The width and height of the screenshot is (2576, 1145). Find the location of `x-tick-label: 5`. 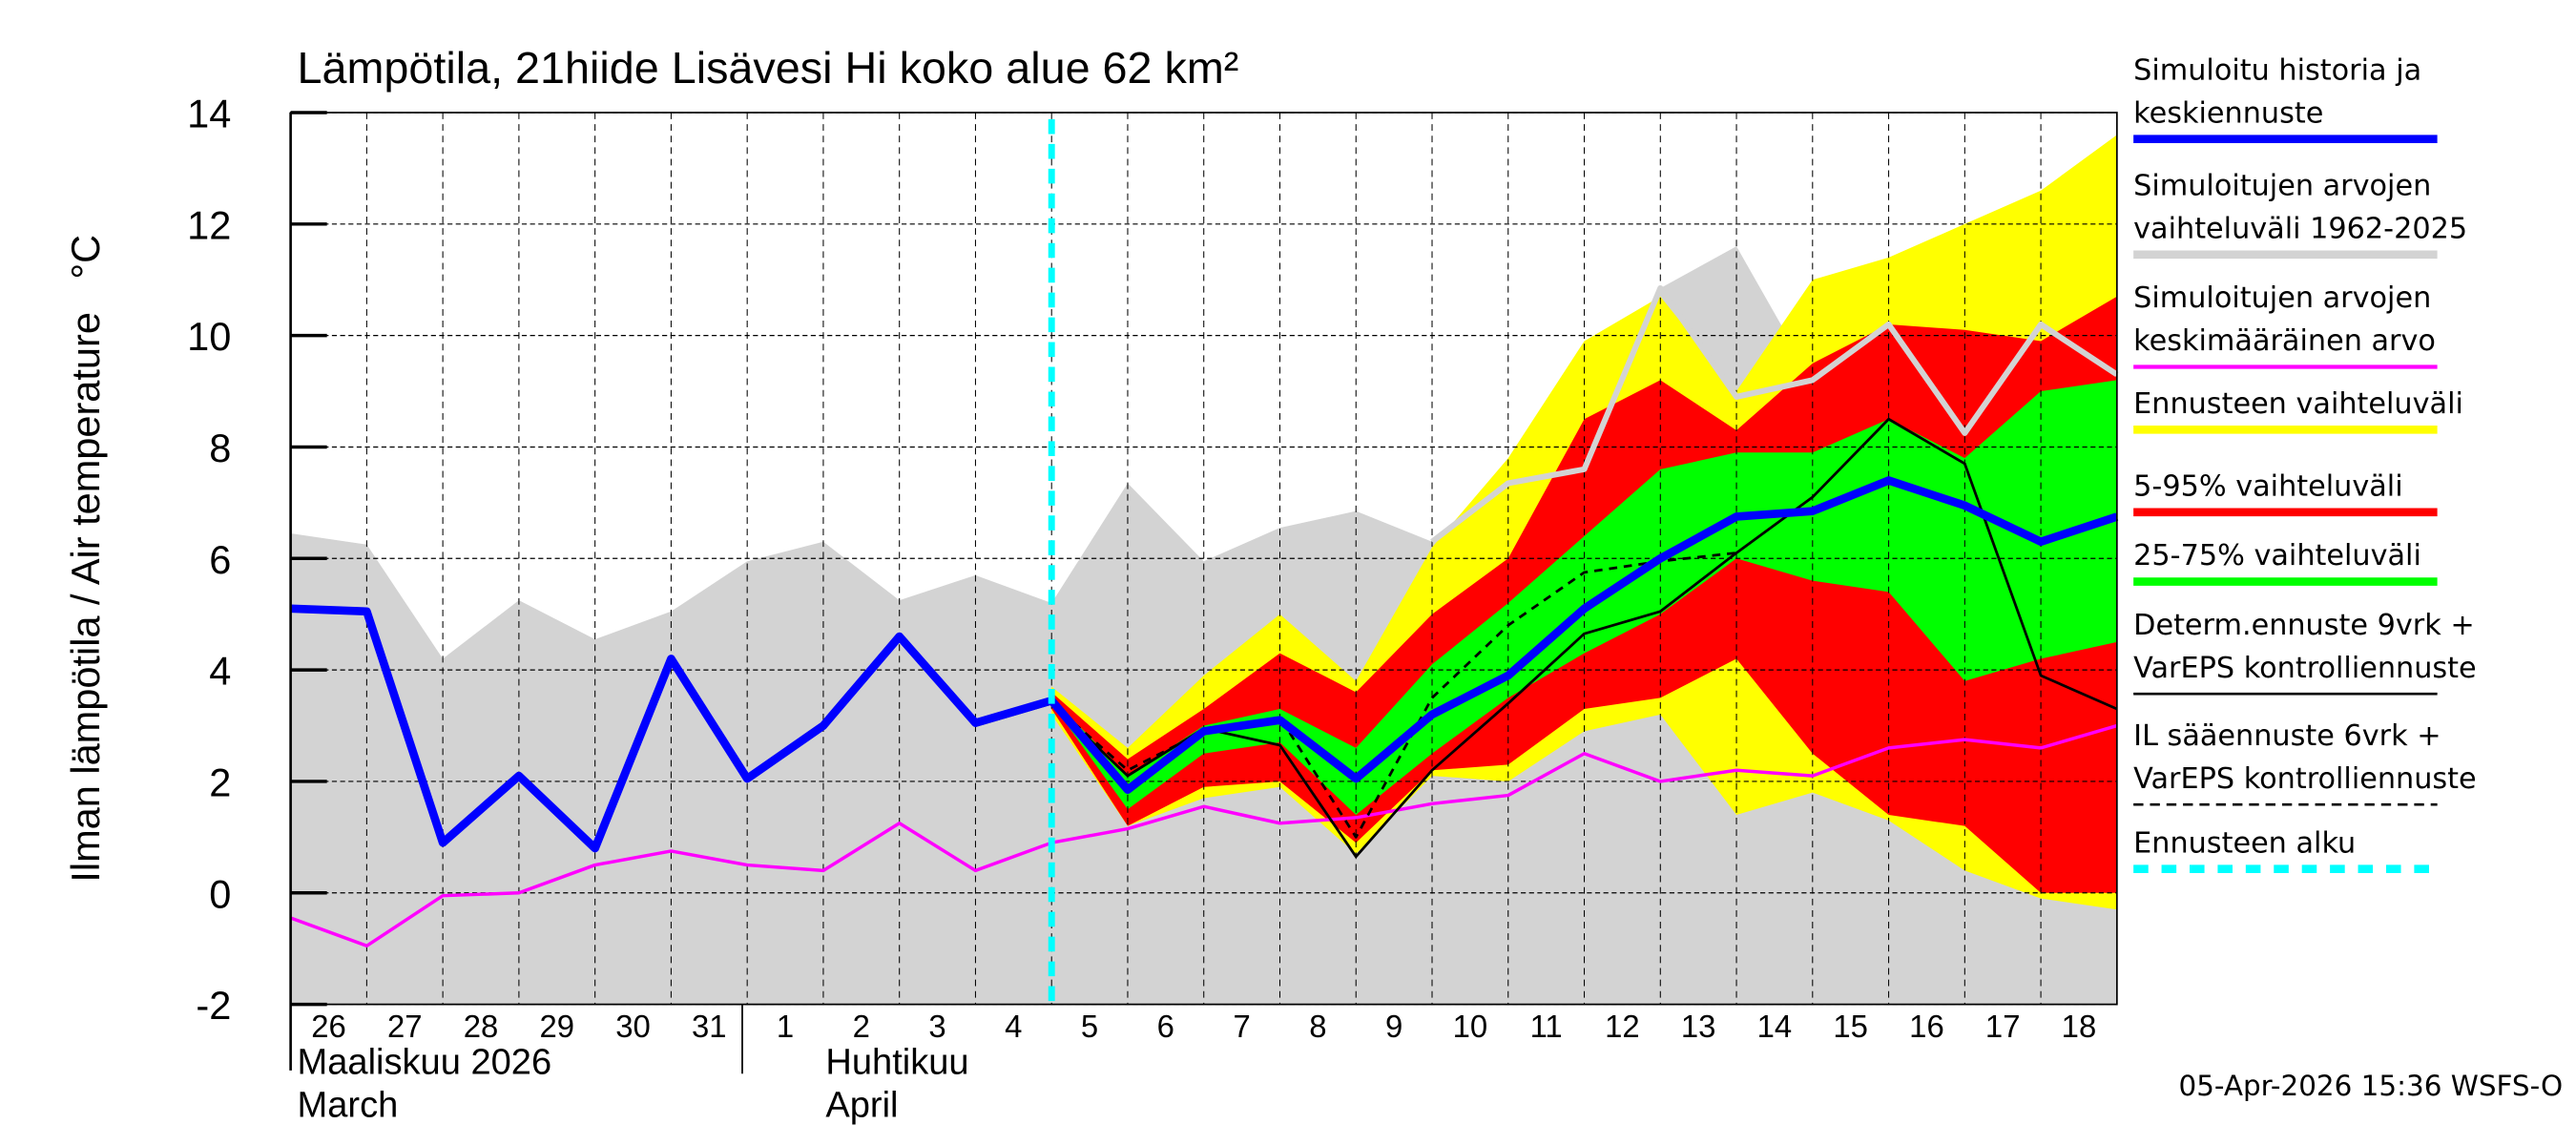

x-tick-label: 5 is located at coordinates (1089, 1026).